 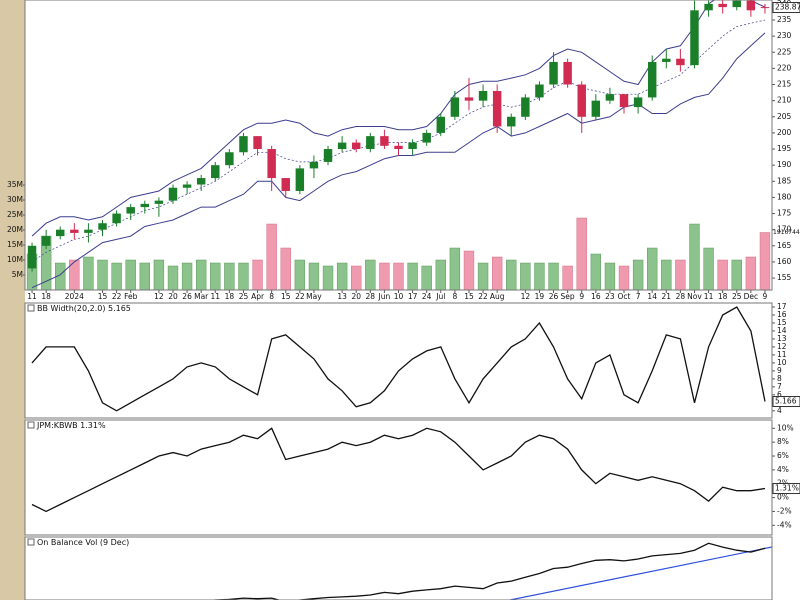 What do you see at coordinates (782, 314) in the screenshot?
I see `y-tick-label: 16` at bounding box center [782, 314].